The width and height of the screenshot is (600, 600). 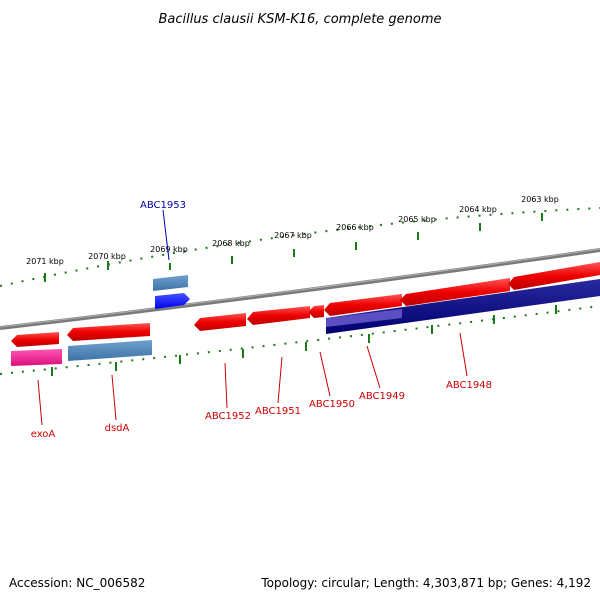 I want to click on gene-arrow-exoA-upper, so click(x=35, y=339).